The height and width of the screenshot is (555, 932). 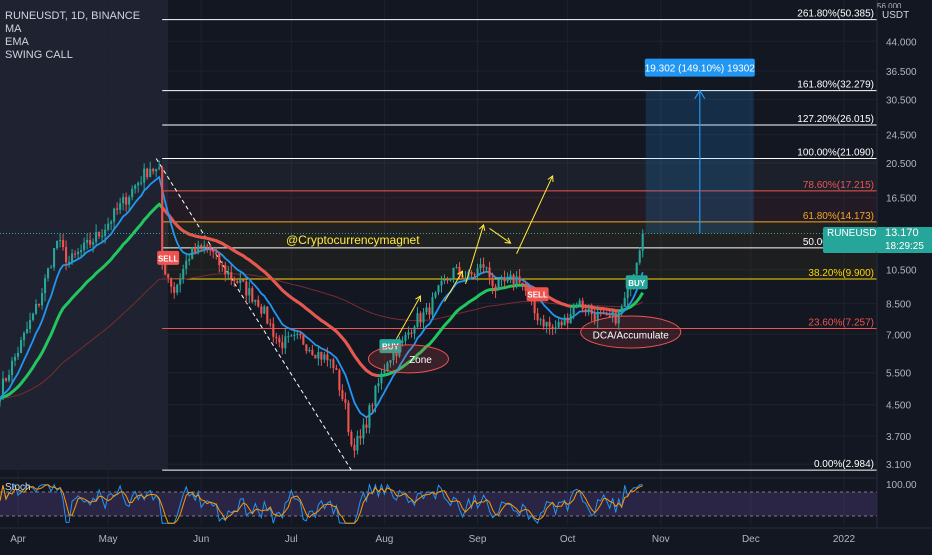 I want to click on signal-label: BUY, so click(x=637, y=283).